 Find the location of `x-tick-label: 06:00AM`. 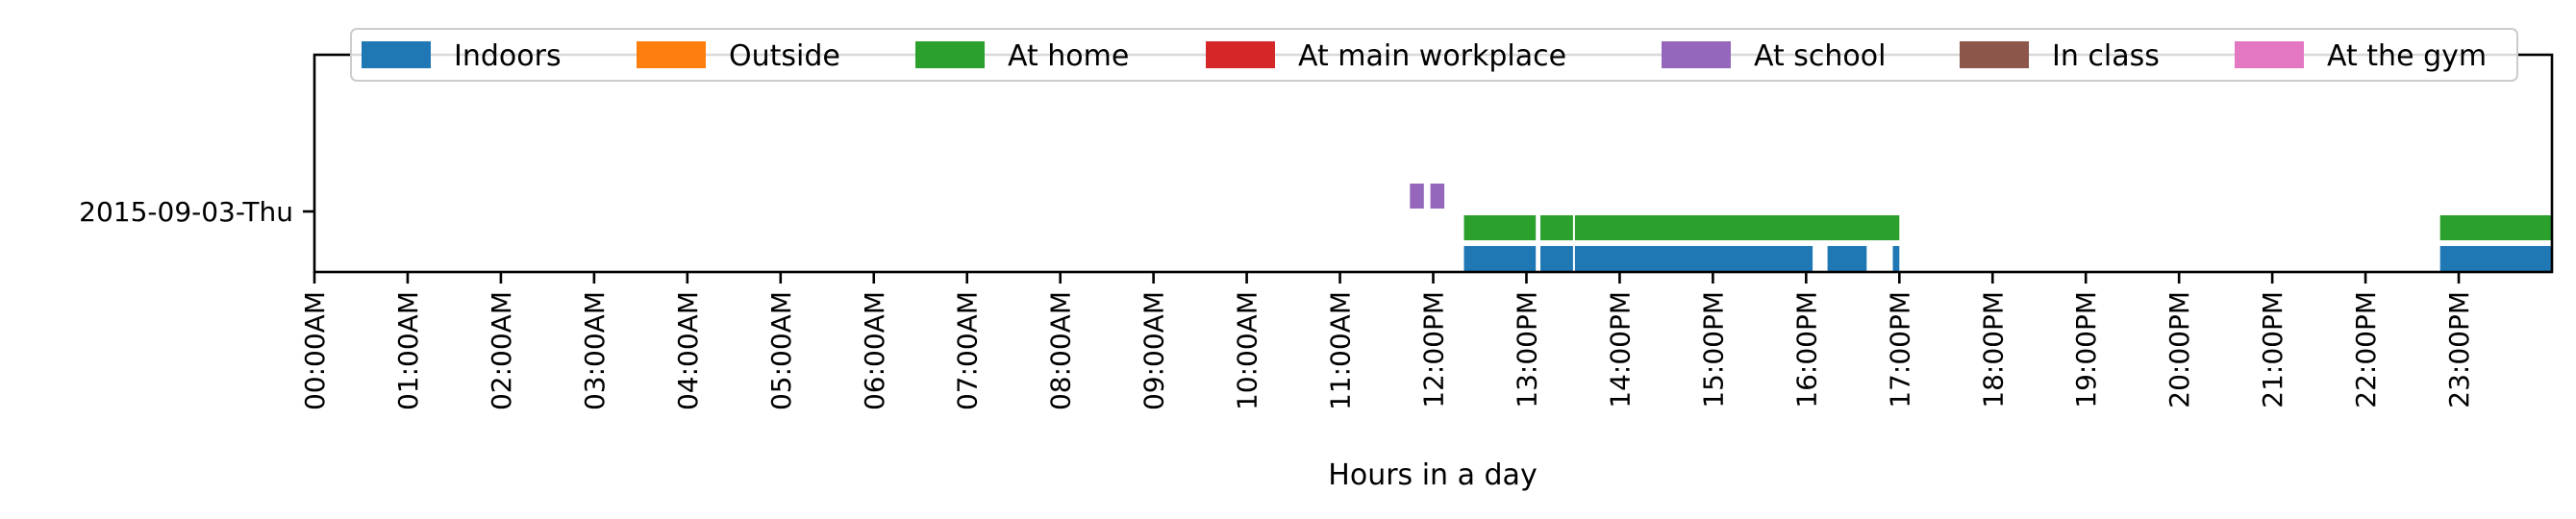

x-tick-label: 06:00AM is located at coordinates (874, 350).